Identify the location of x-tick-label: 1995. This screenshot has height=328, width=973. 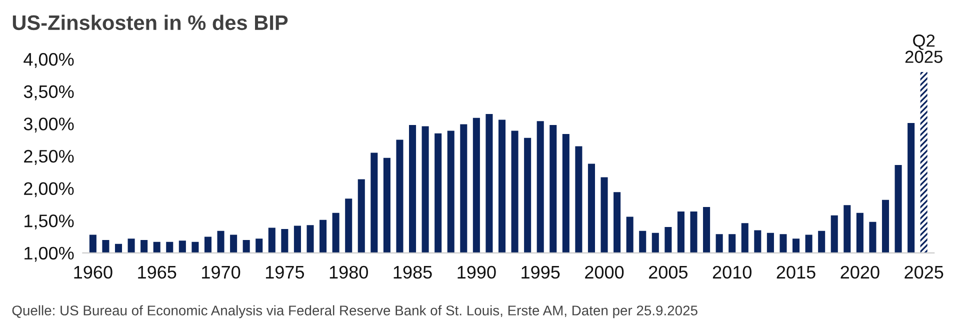
(541, 272).